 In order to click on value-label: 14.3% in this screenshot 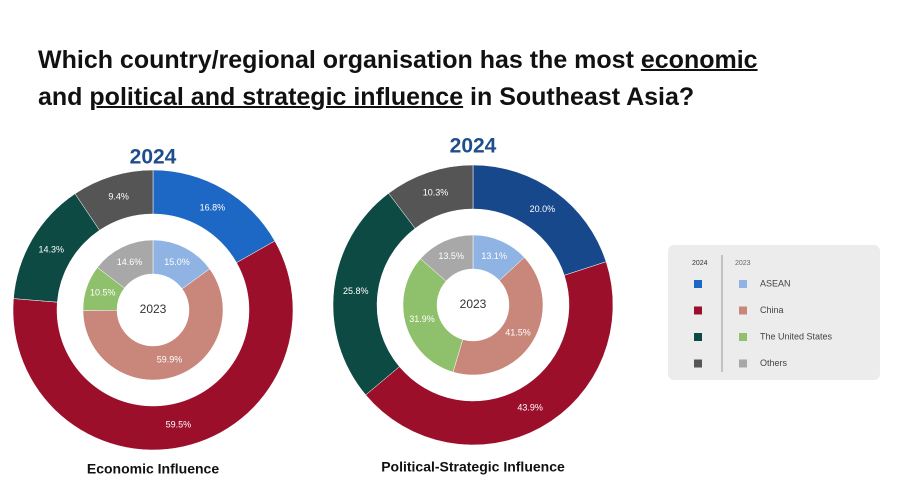, I will do `click(51, 250)`.